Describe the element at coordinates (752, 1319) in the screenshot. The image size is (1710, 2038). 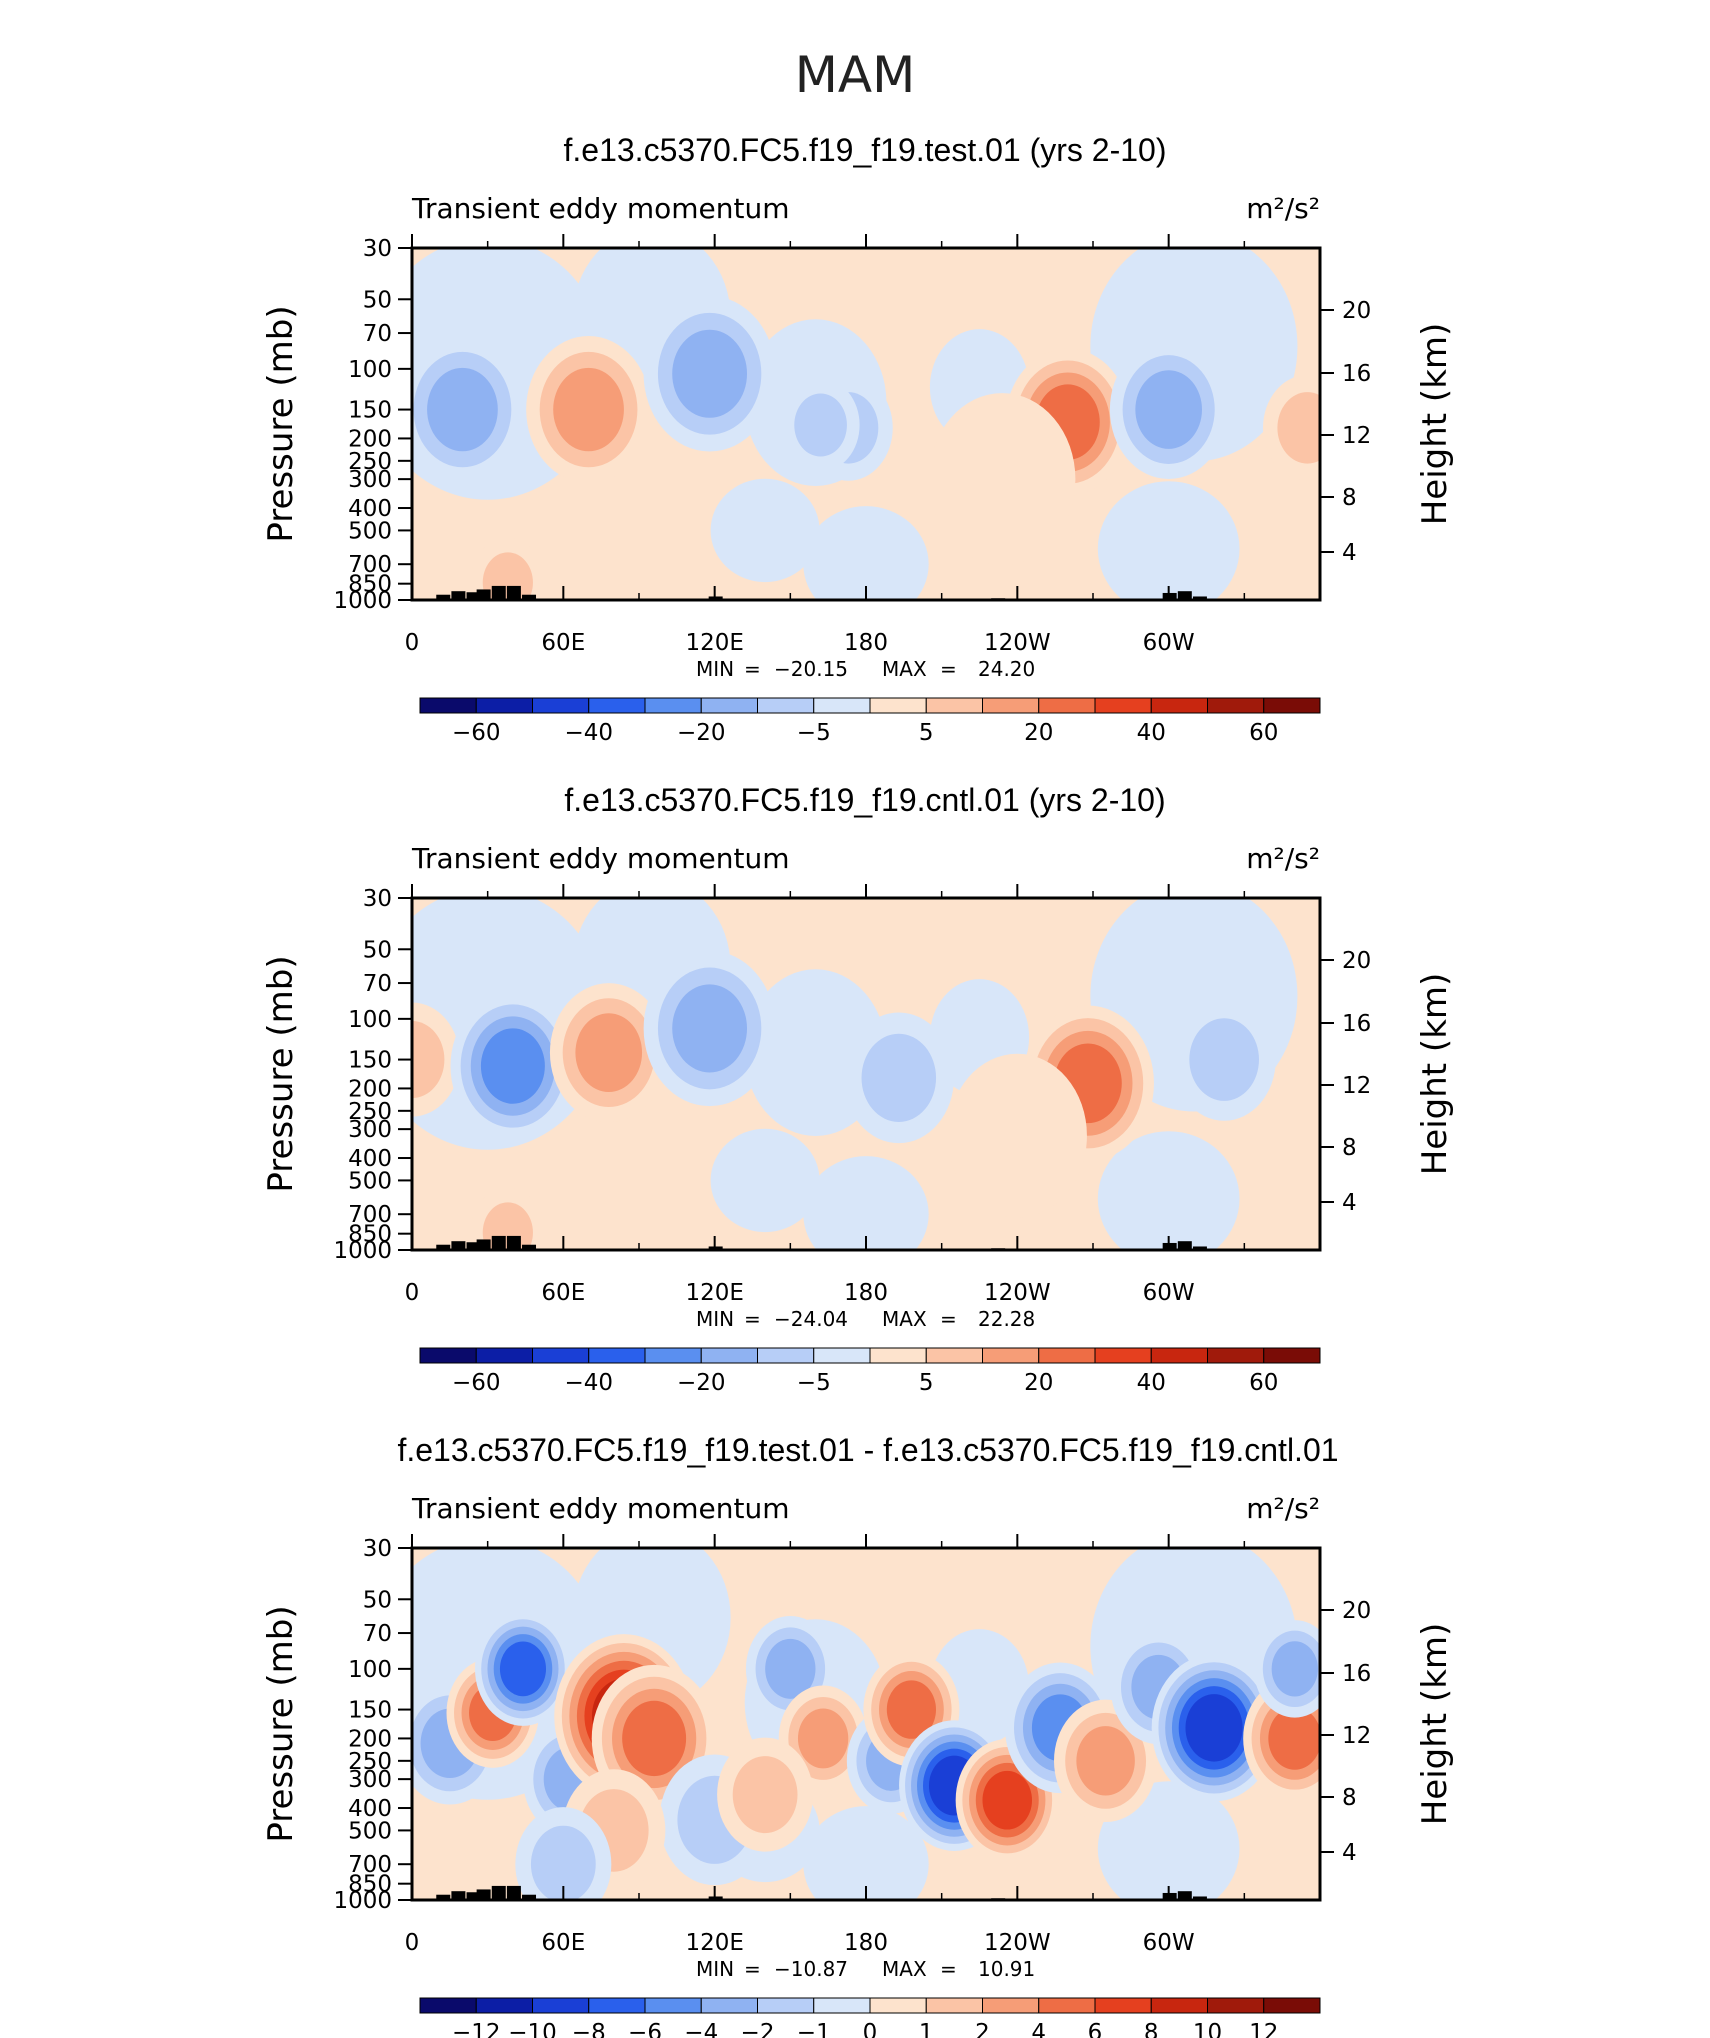
I see `min-eq: =` at that location.